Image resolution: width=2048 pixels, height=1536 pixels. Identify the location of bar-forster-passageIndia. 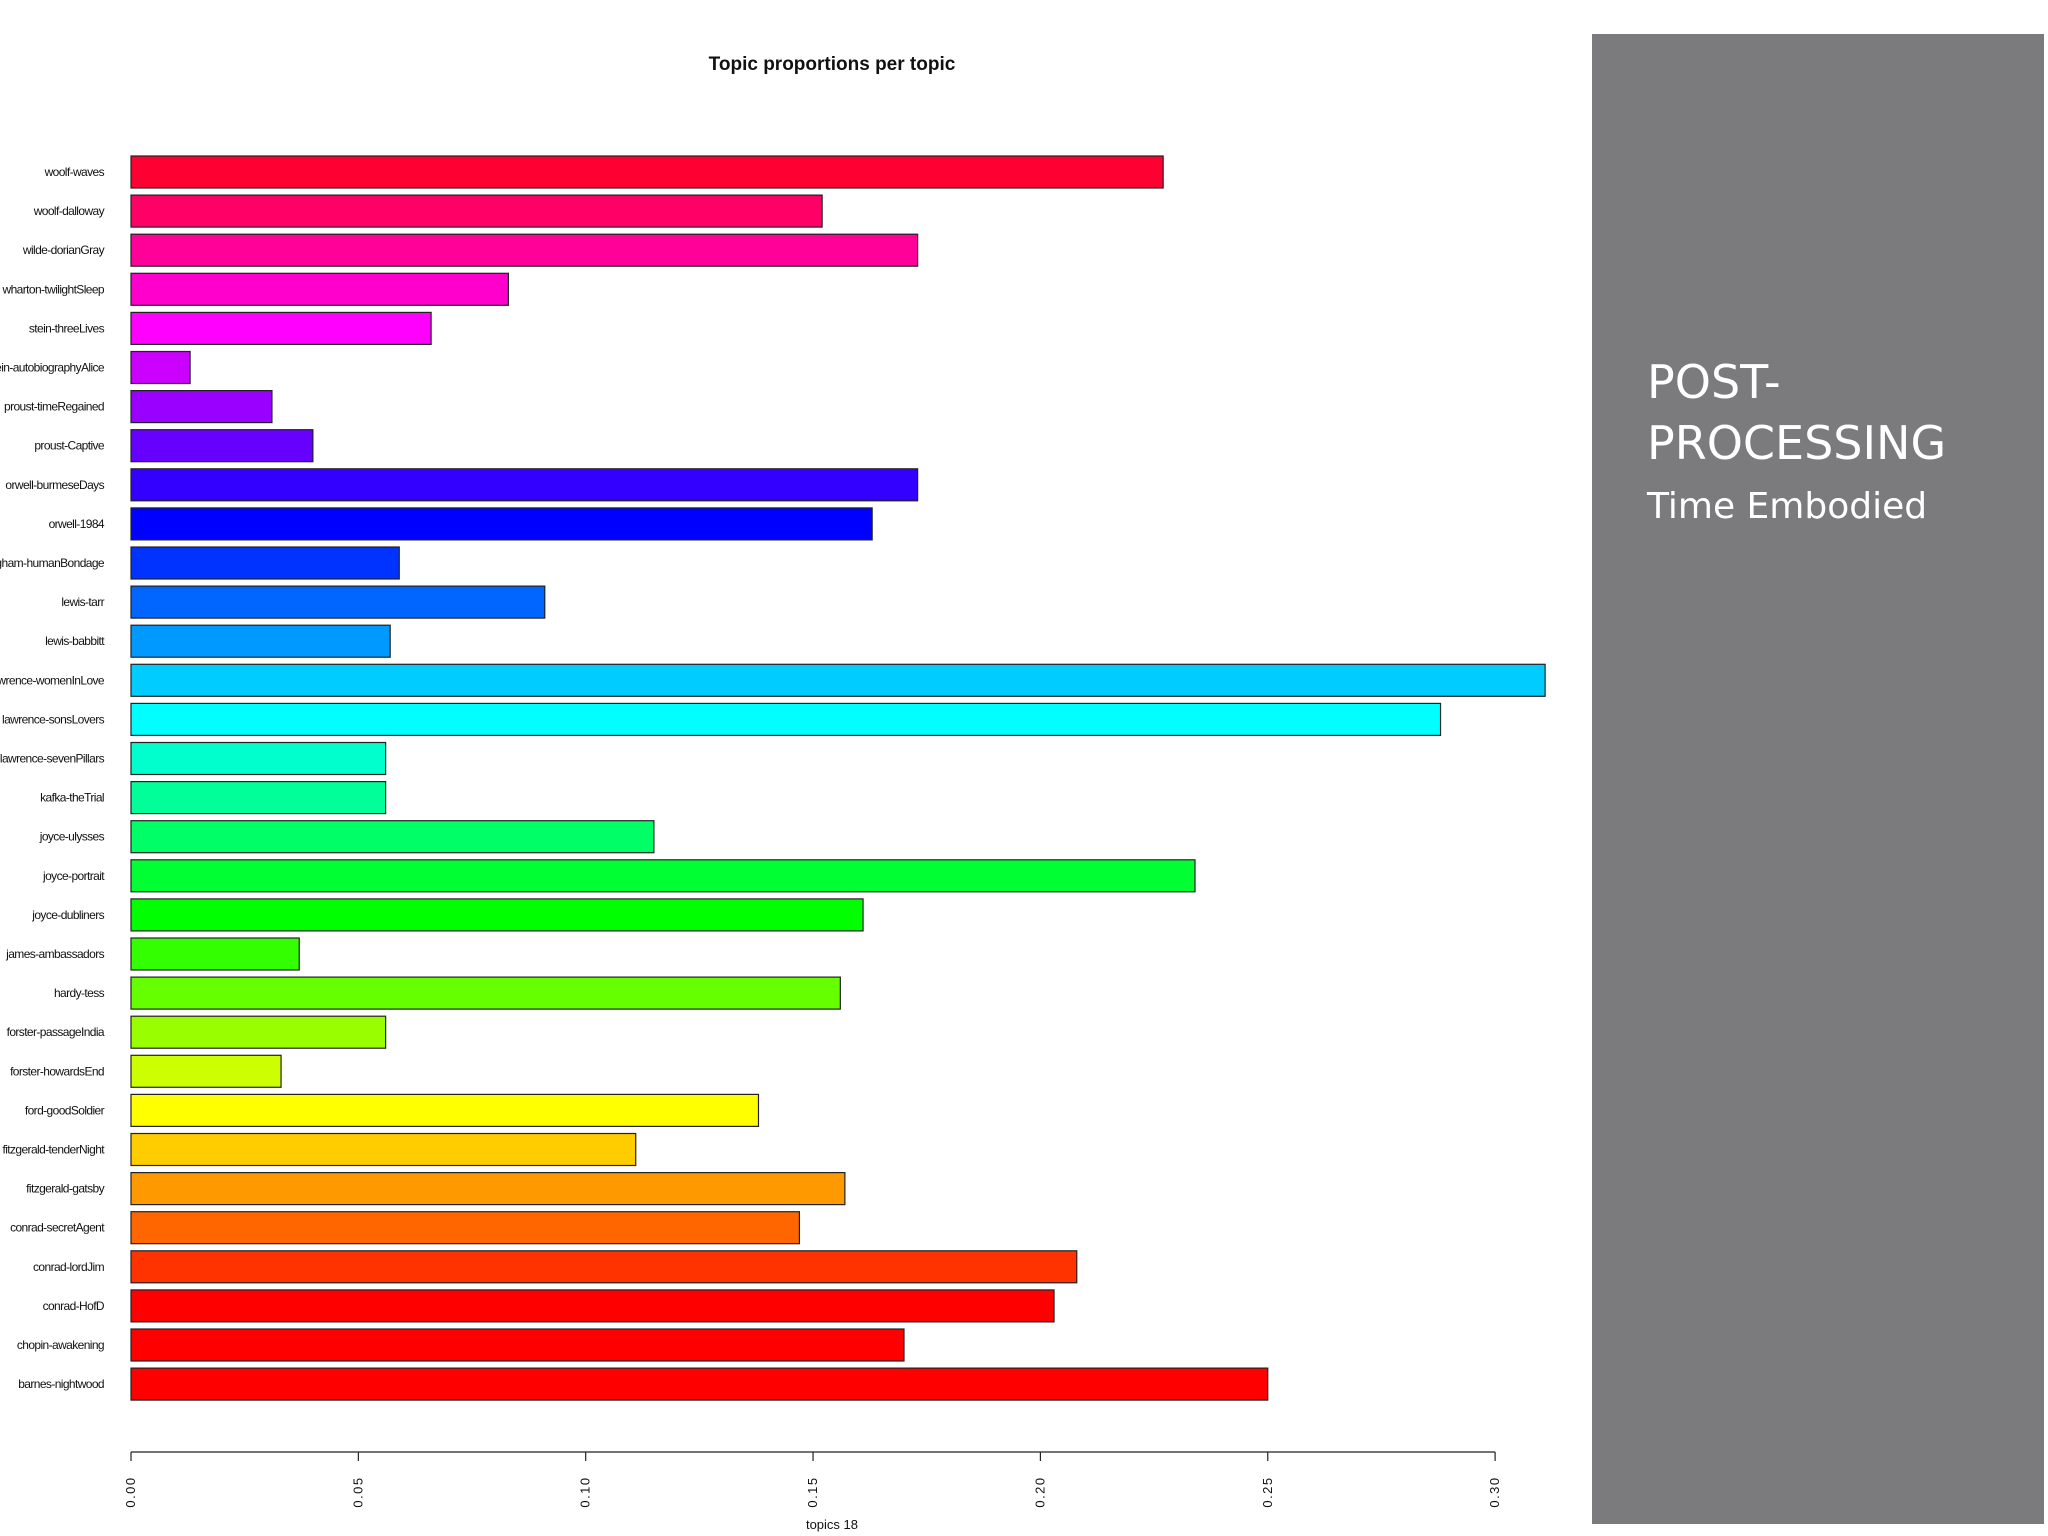
(258, 1032).